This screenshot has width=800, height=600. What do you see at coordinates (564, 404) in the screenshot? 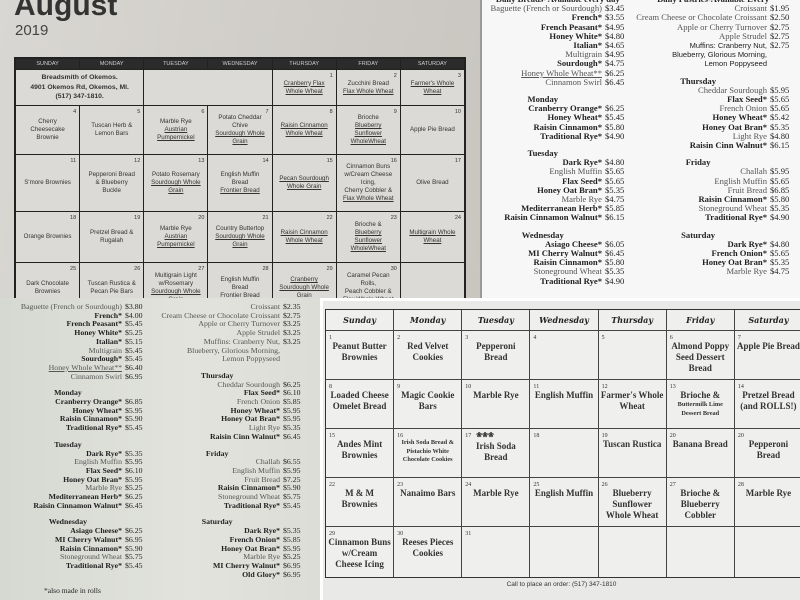
I see `calendar-day-cell: 11 English Muffin` at bounding box center [564, 404].